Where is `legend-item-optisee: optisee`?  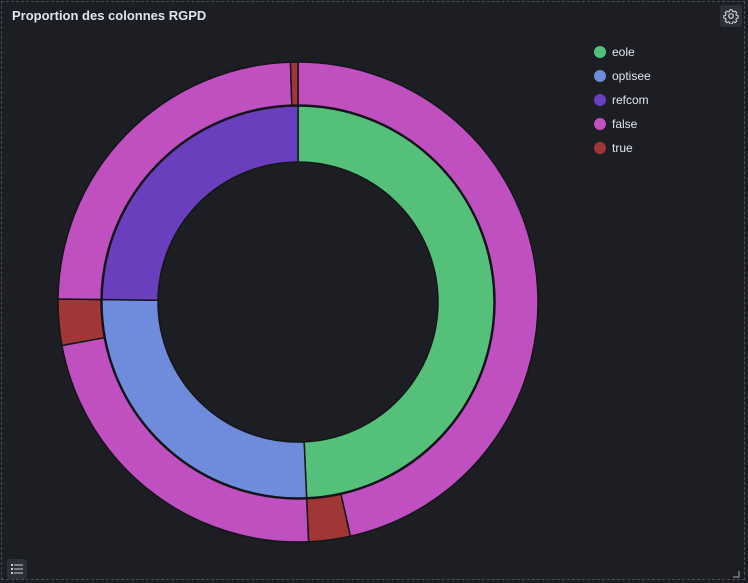
legend-item-optisee: optisee is located at coordinates (622, 76).